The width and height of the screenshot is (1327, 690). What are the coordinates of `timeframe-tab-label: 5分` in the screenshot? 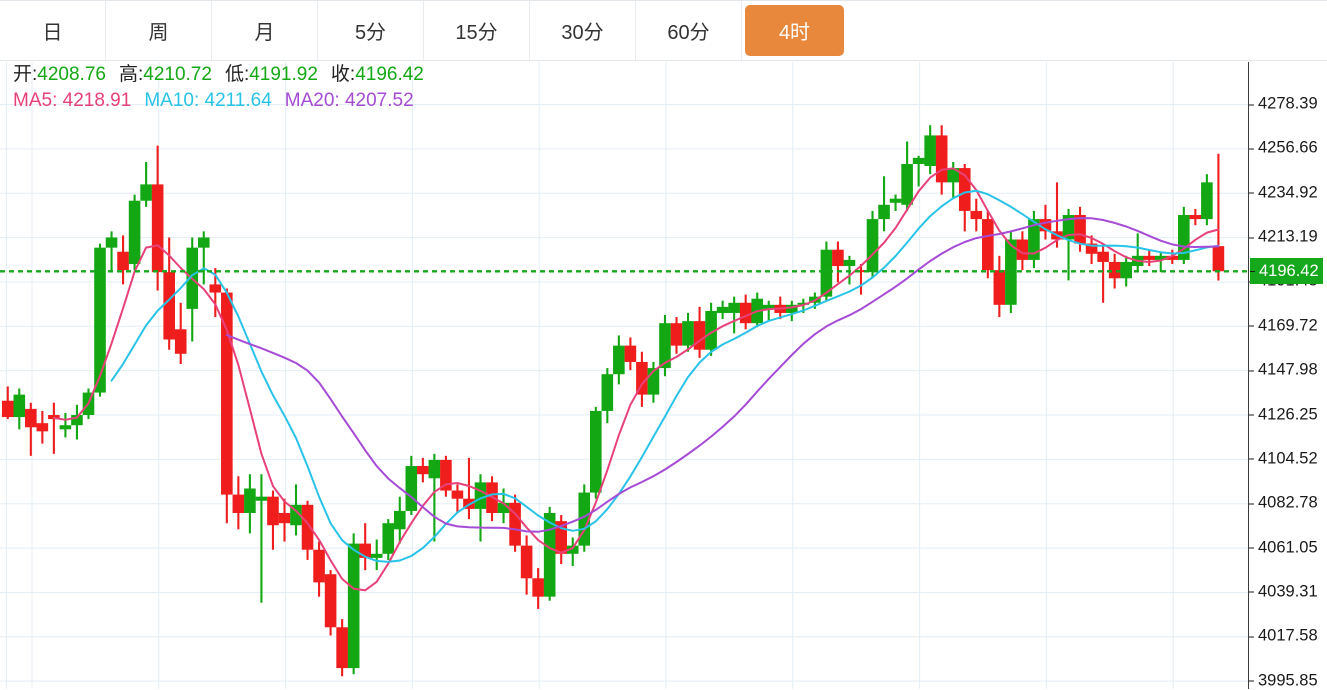 It's located at (370, 33).